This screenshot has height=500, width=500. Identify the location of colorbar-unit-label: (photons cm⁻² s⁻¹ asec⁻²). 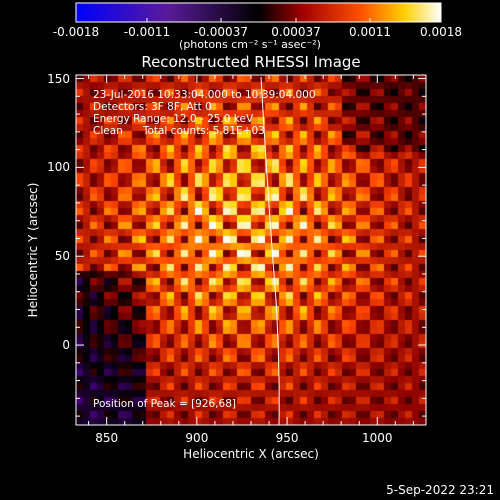
(250, 44).